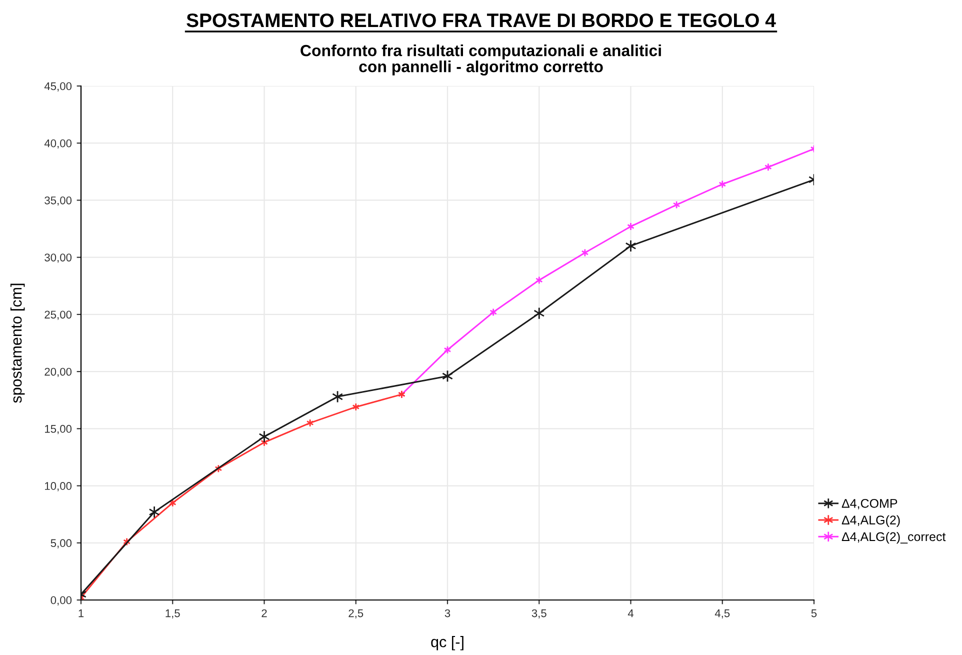 The height and width of the screenshot is (655, 962). Describe the element at coordinates (480, 60) in the screenshot. I see `chart-subtitle: Confornto fra risultati computazionali e analitici con pannelli - algoritmo corretto` at that location.